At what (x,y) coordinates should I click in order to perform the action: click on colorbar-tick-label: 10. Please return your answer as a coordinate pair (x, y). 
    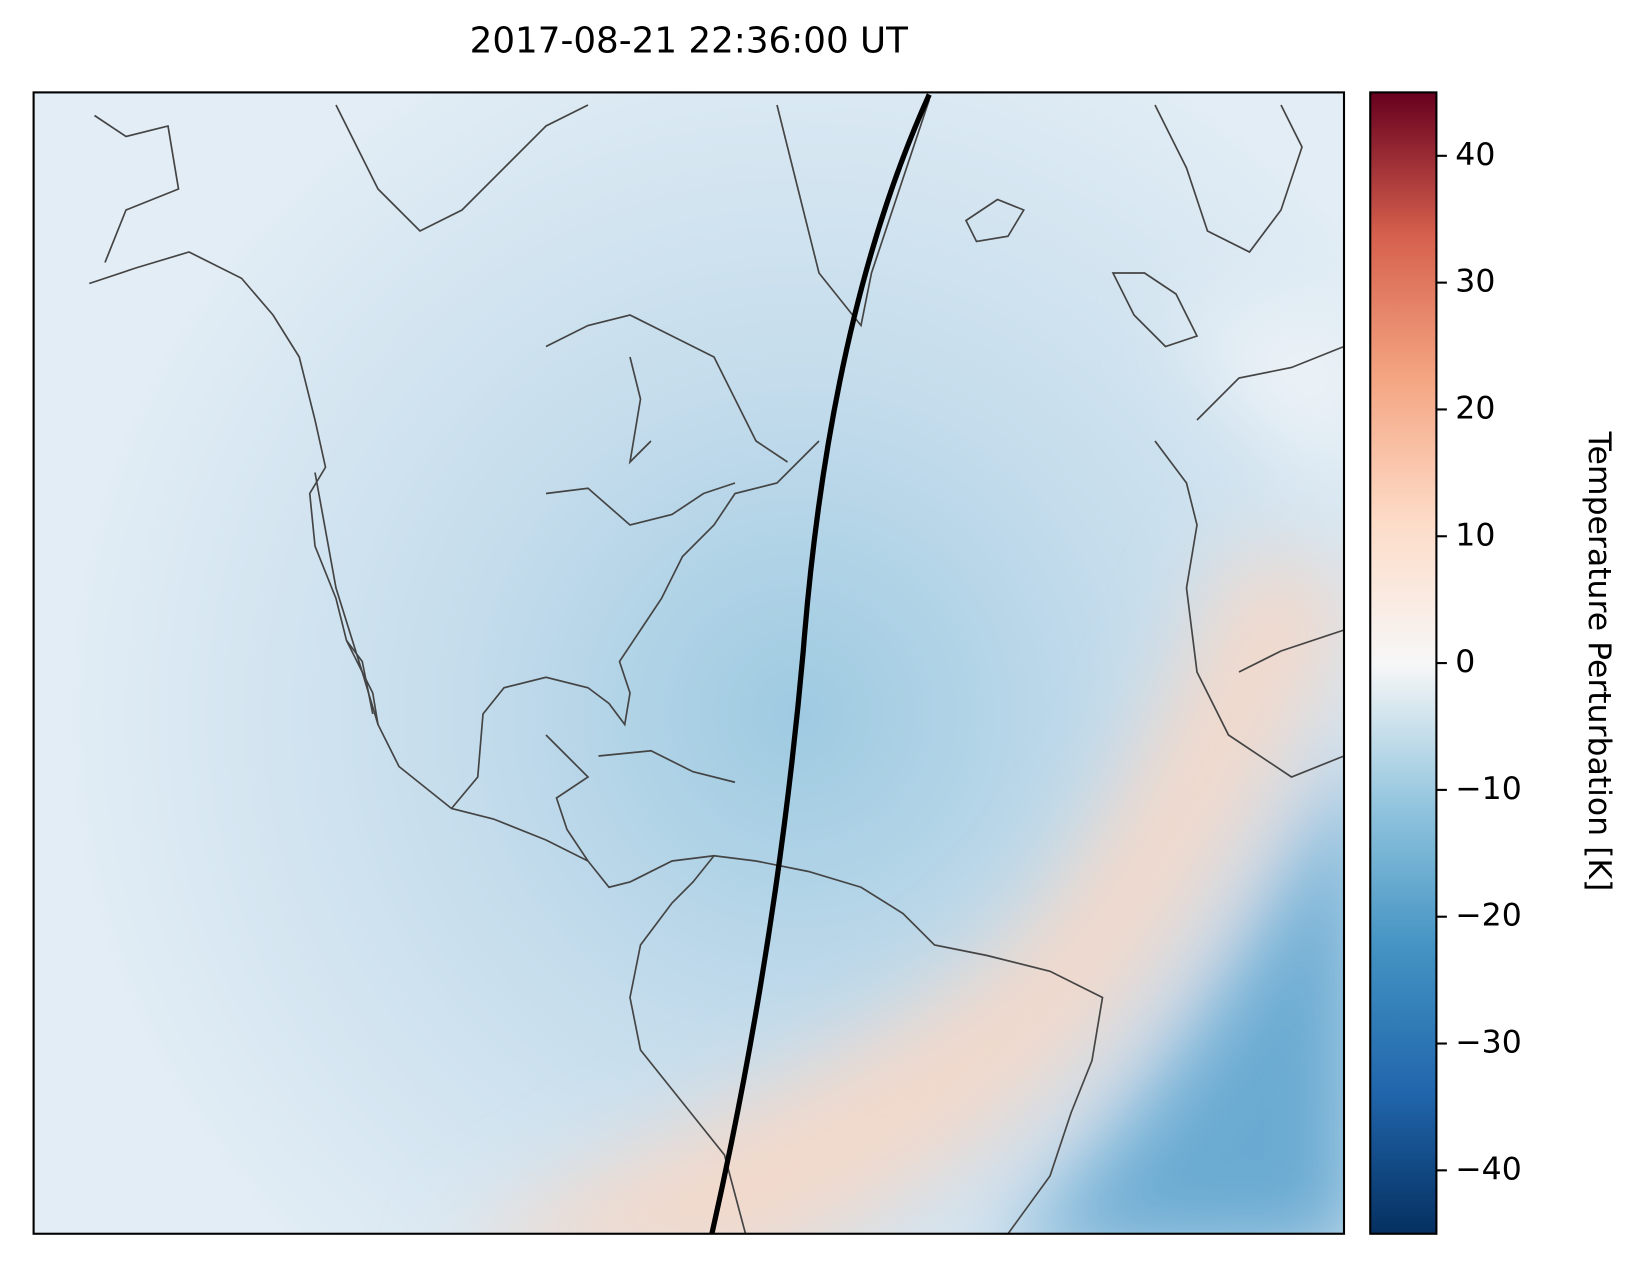
    Looking at the image, I should click on (1475, 535).